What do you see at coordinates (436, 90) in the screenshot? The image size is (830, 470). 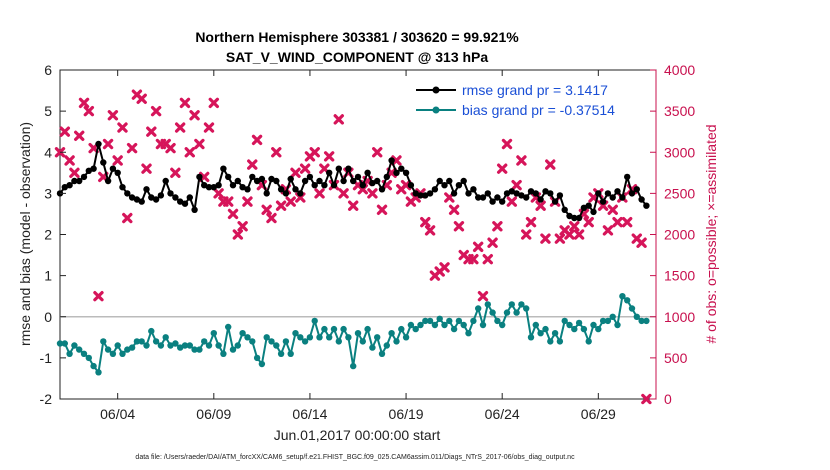 I see `legend-rmse-marker` at bounding box center [436, 90].